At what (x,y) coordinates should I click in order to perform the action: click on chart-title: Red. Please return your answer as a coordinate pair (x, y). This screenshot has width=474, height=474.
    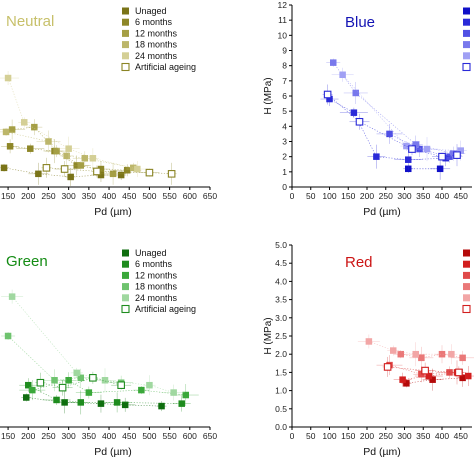
    Looking at the image, I should click on (359, 262).